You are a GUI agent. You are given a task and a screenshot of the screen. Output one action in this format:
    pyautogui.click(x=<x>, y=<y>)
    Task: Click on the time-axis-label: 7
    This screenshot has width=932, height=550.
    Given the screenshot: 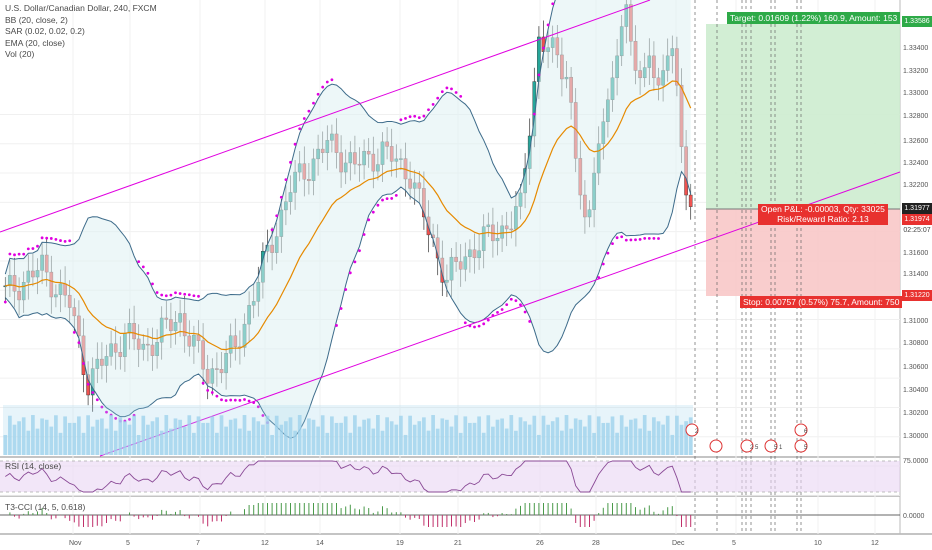 What is the action you would take?
    pyautogui.click(x=198, y=543)
    